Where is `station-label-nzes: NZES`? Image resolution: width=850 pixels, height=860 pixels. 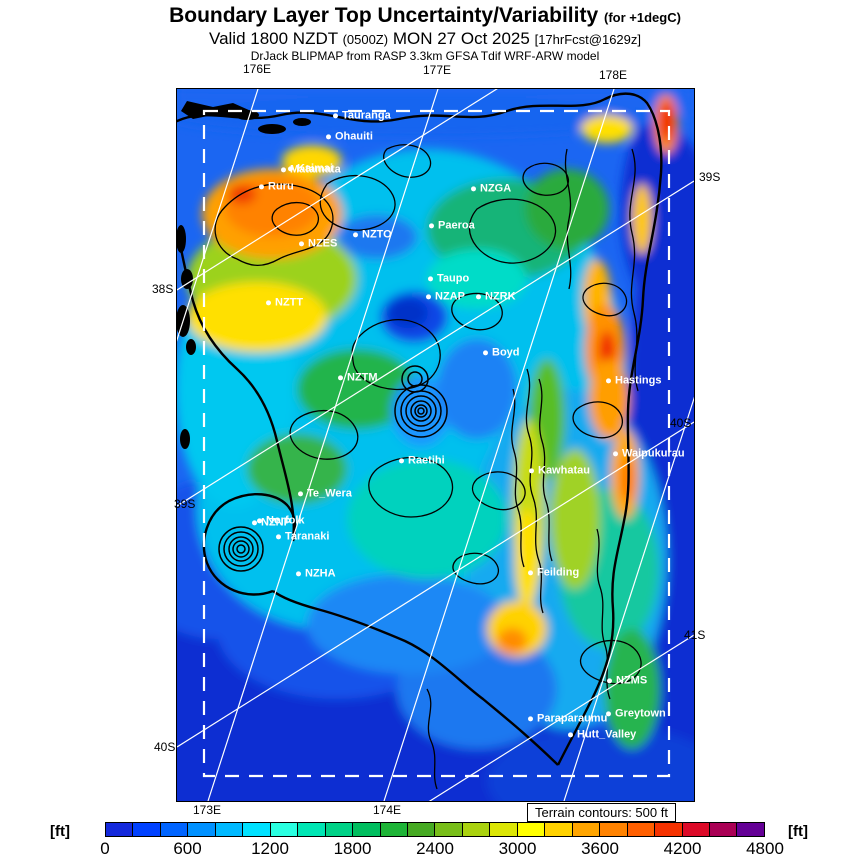
station-label-nzes: NZES is located at coordinates (318, 243).